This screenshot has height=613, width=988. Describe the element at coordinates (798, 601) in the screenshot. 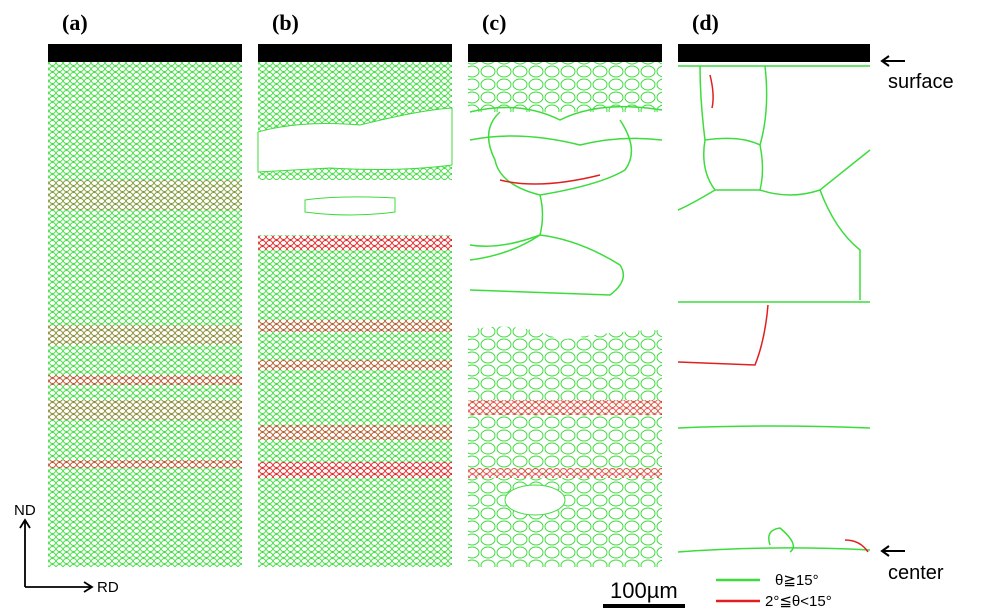

I see `legend-label: 2°≦θ<15°` at that location.